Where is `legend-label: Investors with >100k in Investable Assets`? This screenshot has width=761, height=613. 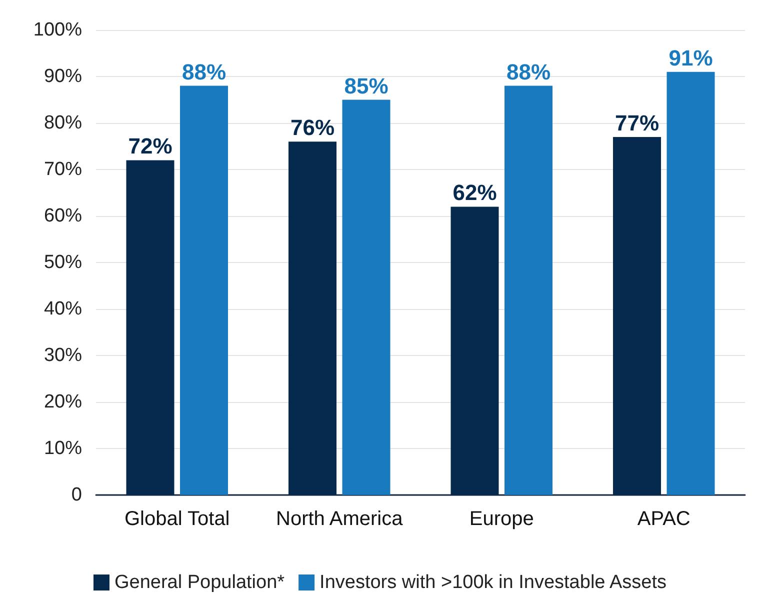
legend-label: Investors with >100k in Investable Assets is located at coordinates (493, 582).